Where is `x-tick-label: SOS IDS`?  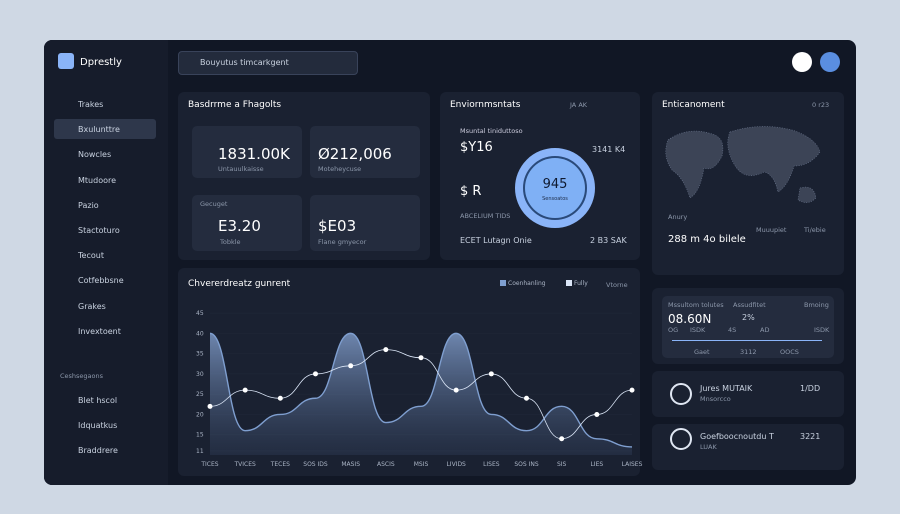 x-tick-label: SOS IDS is located at coordinates (315, 464).